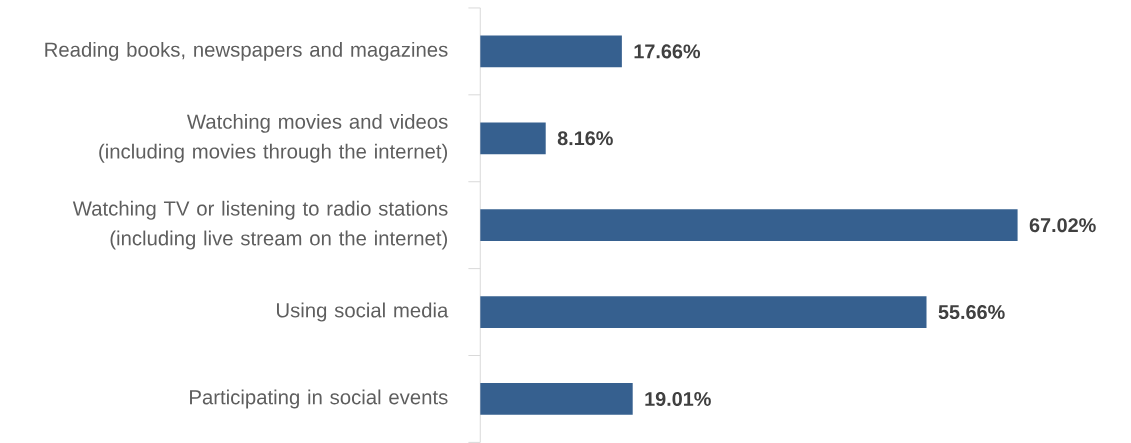  What do you see at coordinates (273, 138) in the screenshot?
I see `y-tick-label: Watching movies and videos (including movies through the internet)` at bounding box center [273, 138].